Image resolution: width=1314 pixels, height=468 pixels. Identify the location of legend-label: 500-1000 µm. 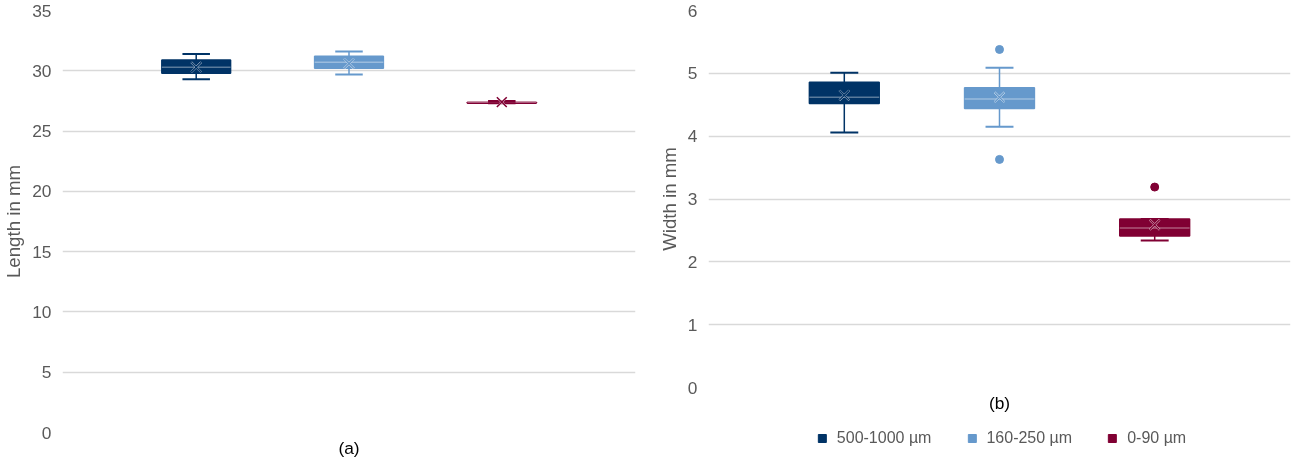
(884, 437).